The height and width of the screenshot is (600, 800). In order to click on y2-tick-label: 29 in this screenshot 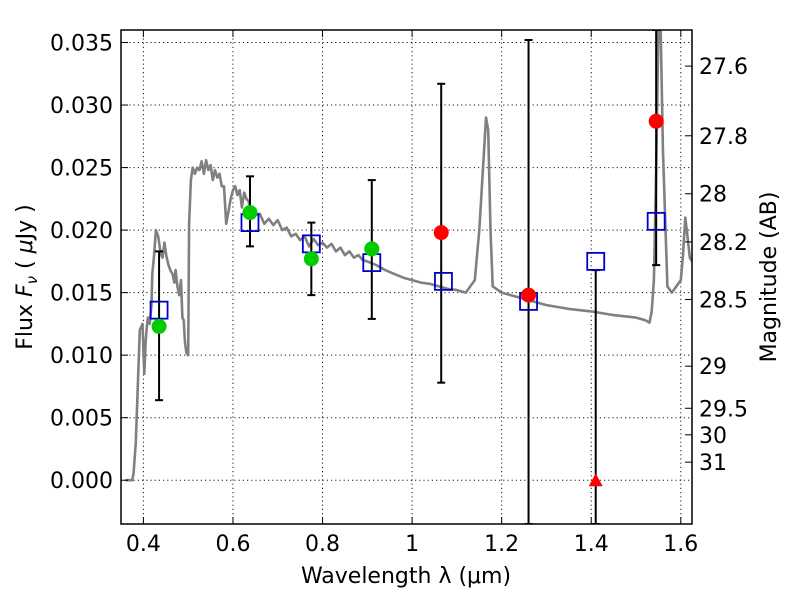, I will do `click(713, 367)`.